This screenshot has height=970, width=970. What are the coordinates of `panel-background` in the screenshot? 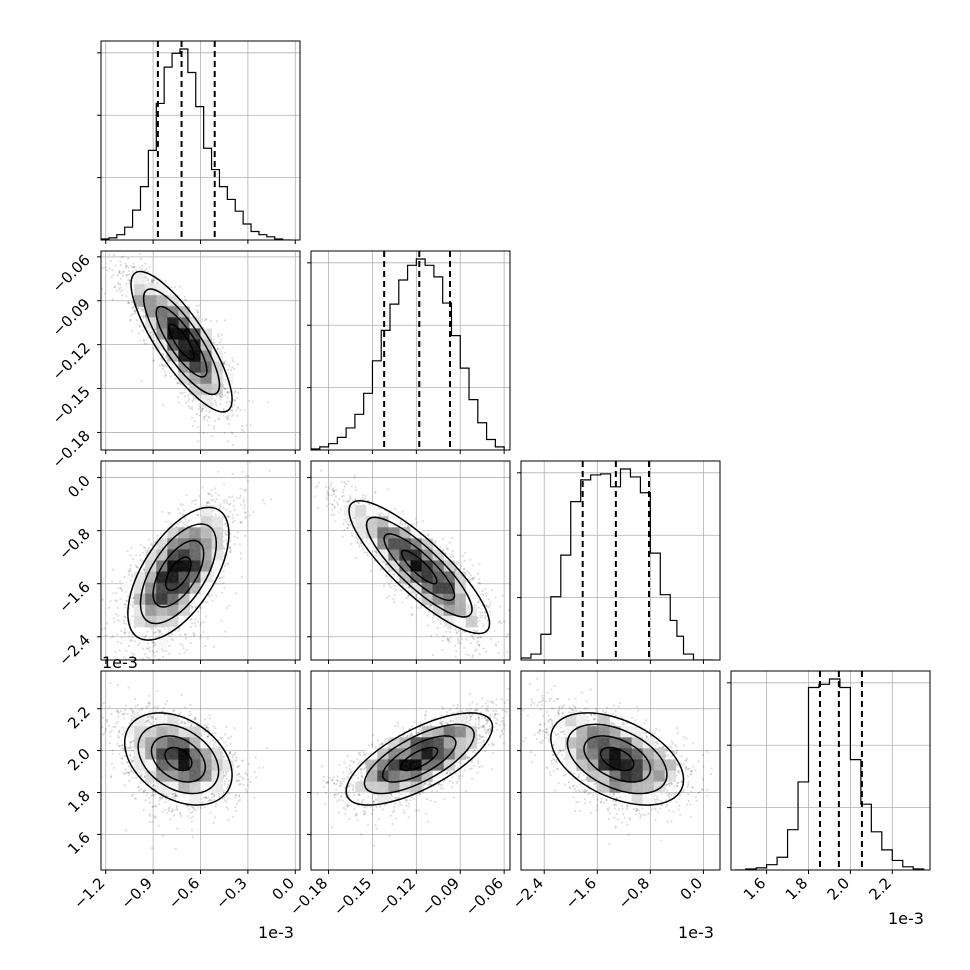 It's located at (410, 350).